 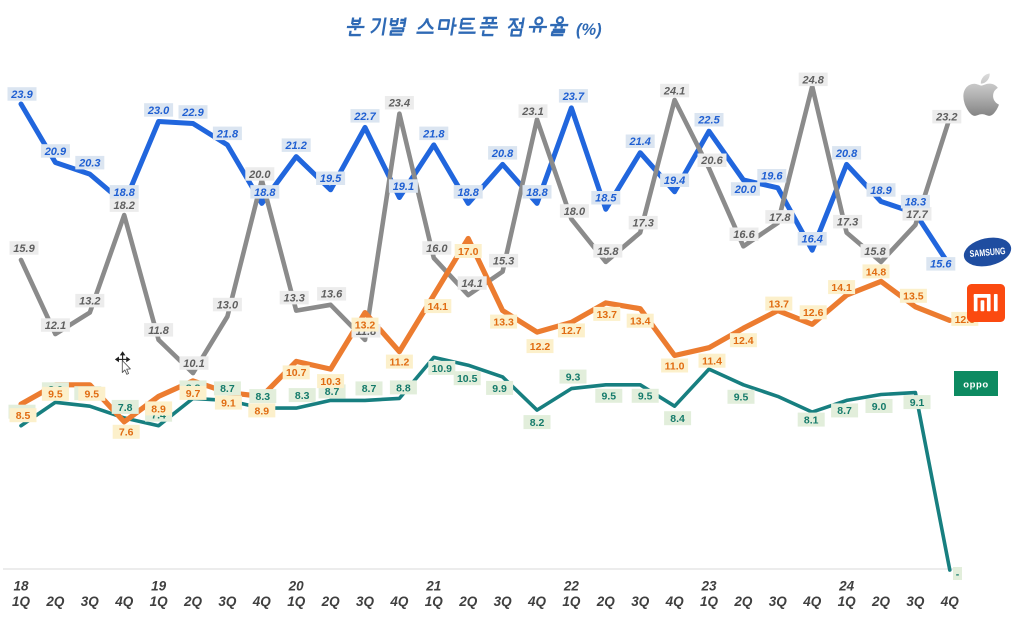 I want to click on svg-text: 8.8, so click(x=403, y=388).